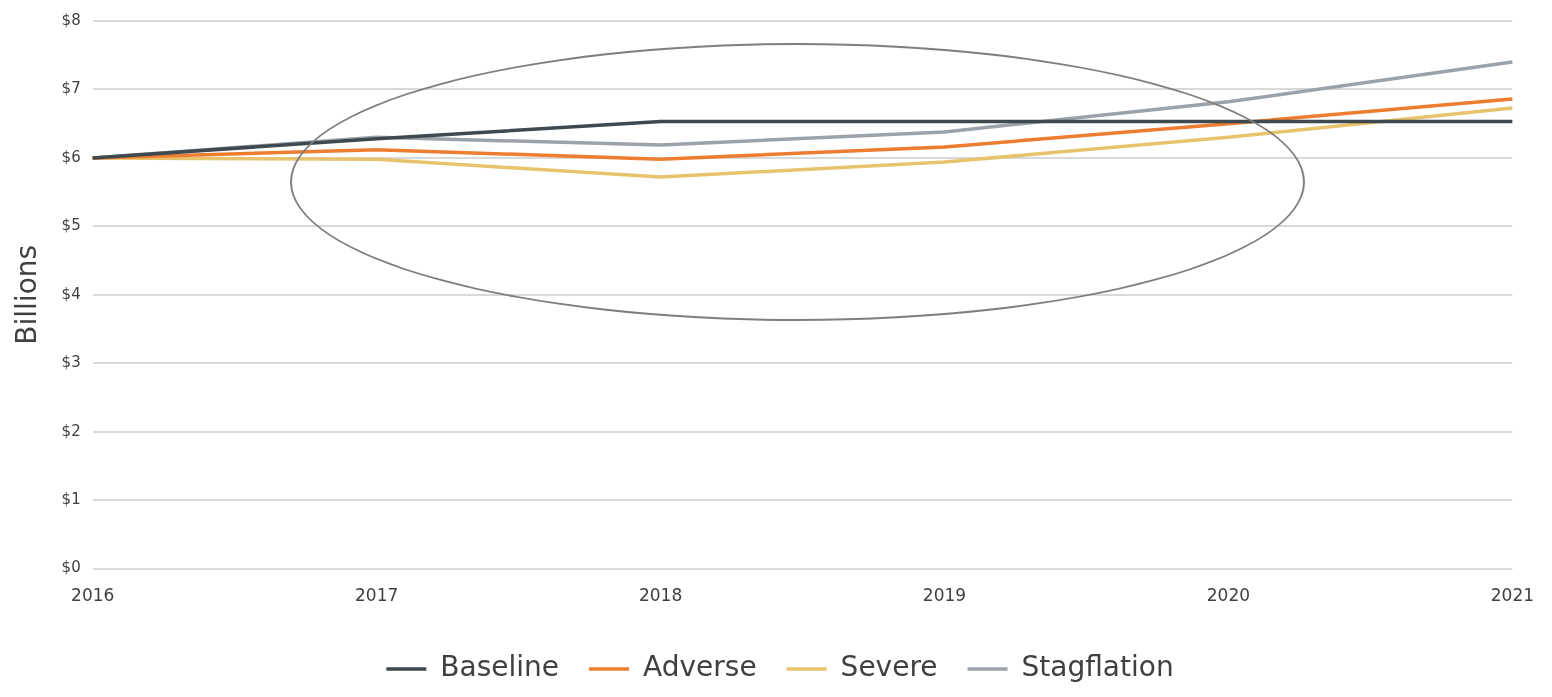 Image resolution: width=1552 pixels, height=697 pixels. Describe the element at coordinates (71, 225) in the screenshot. I see `y-tick-label: $5` at that location.